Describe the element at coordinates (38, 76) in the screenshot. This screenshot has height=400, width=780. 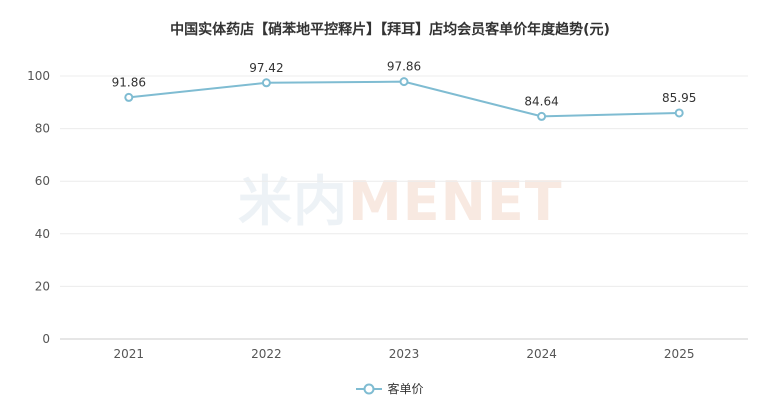
I see `y-tick-label: 100` at that location.